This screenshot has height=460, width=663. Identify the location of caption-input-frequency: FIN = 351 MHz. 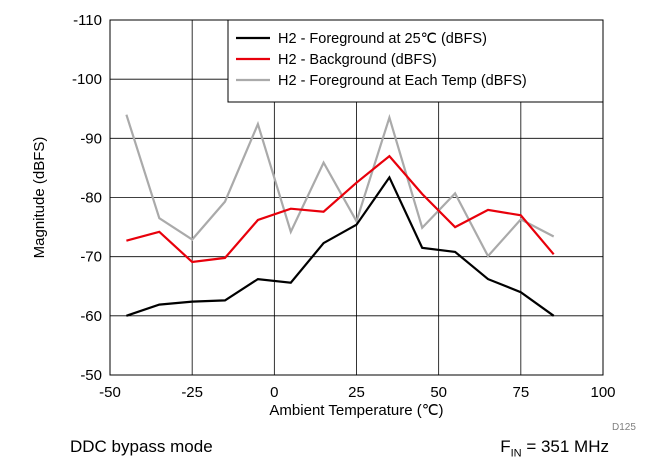
(554, 448).